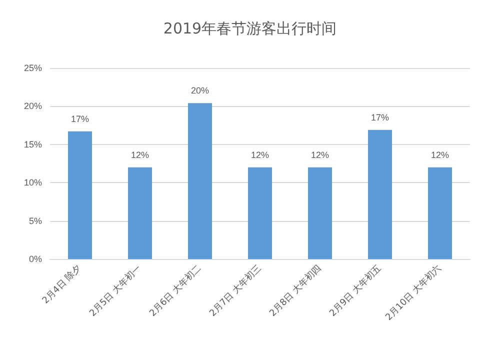  I want to click on x-tick-label: 2月6日 大年初二, so click(175, 290).